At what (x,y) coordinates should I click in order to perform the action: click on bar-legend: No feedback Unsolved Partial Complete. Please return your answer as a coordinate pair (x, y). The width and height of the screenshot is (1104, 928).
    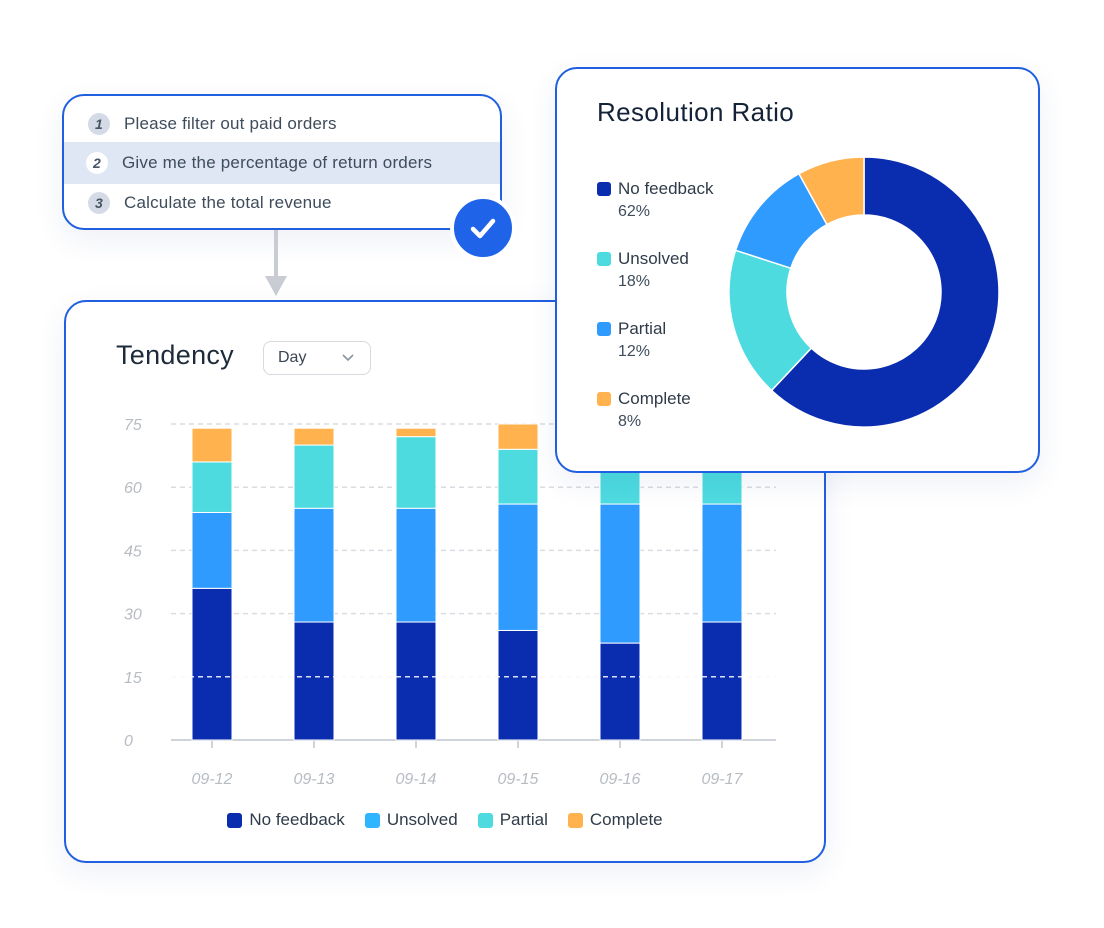
    Looking at the image, I should click on (445, 820).